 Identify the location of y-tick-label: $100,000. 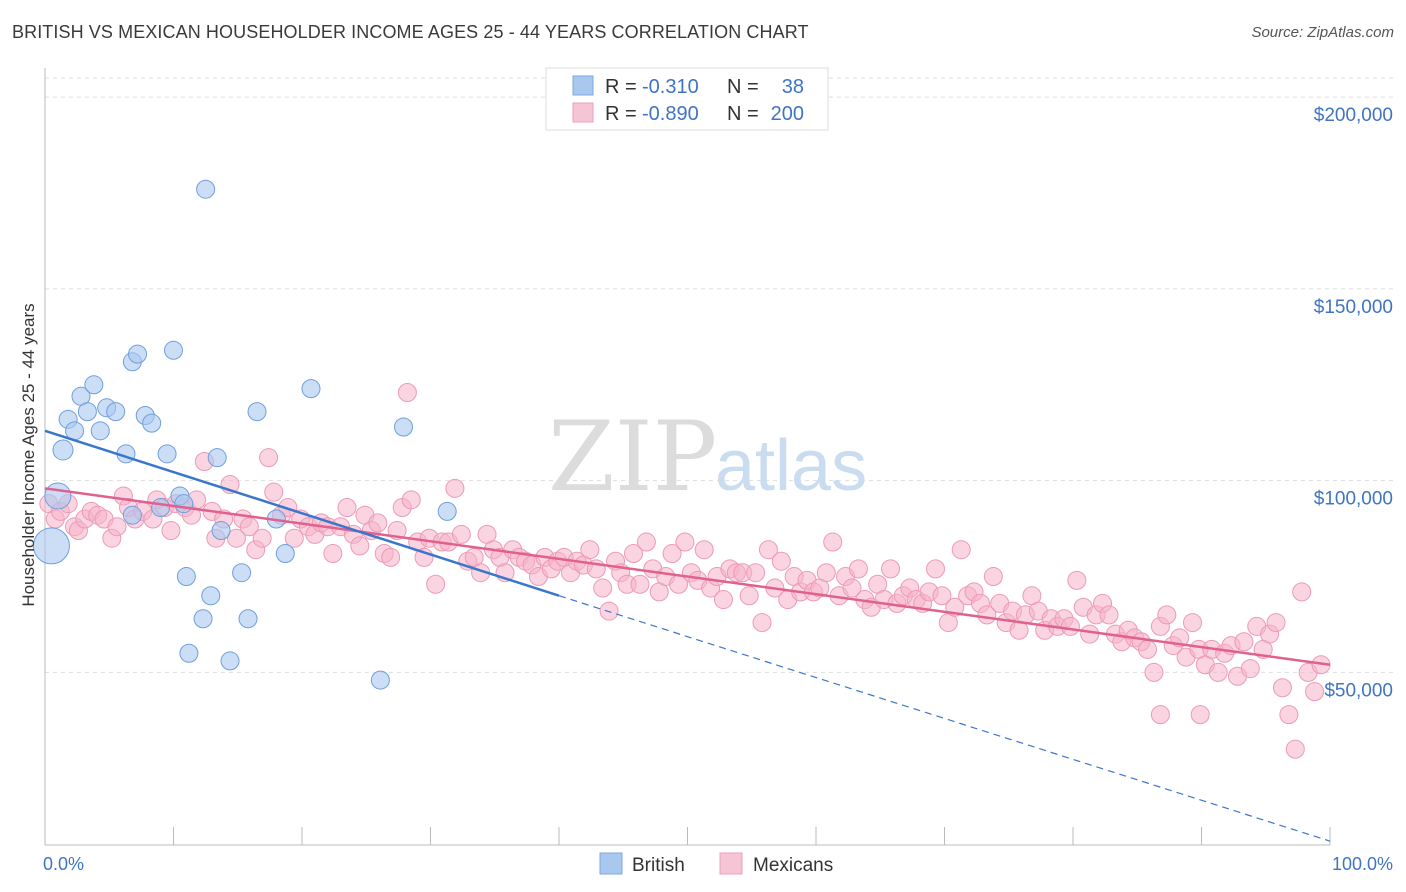
(1353, 499).